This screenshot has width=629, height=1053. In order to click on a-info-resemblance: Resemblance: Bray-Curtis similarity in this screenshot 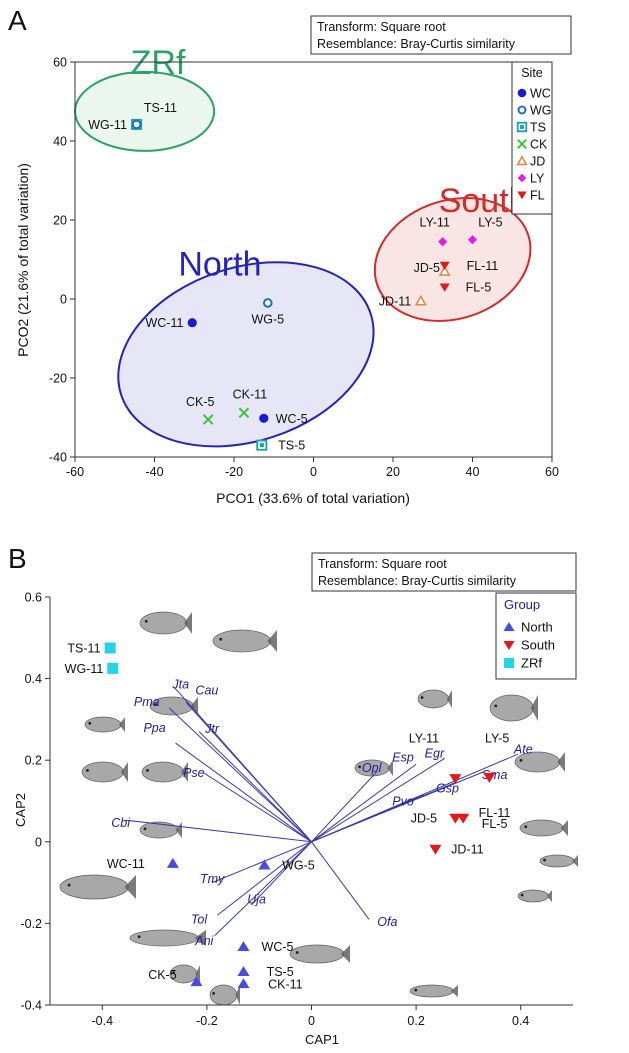, I will do `click(416, 44)`.